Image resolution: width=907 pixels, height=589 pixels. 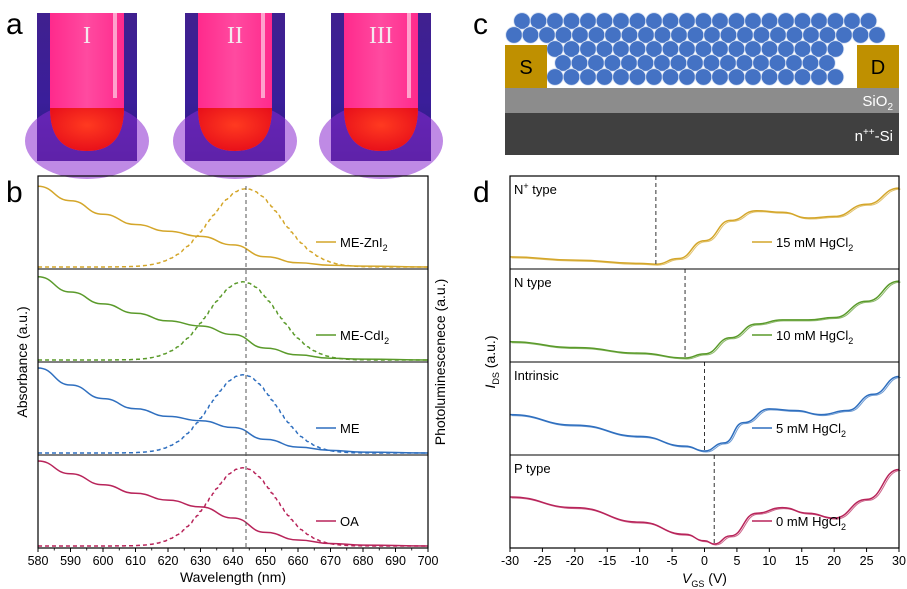 I want to click on absorbance-pl-subplot: ME-CdI2, so click(x=233, y=314).